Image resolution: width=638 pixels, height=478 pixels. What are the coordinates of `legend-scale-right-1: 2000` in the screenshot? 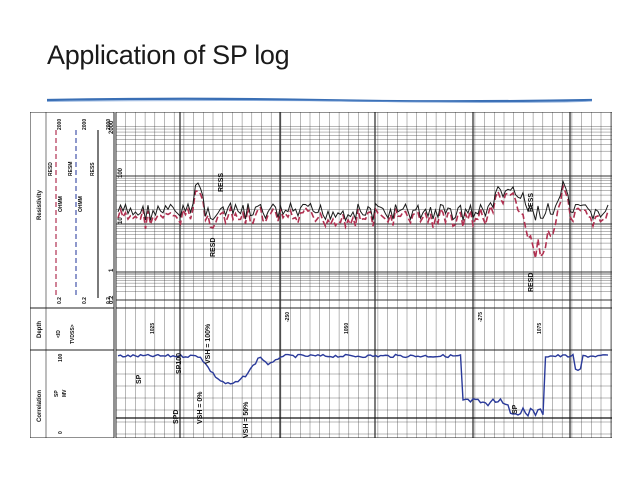 It's located at (60, 124).